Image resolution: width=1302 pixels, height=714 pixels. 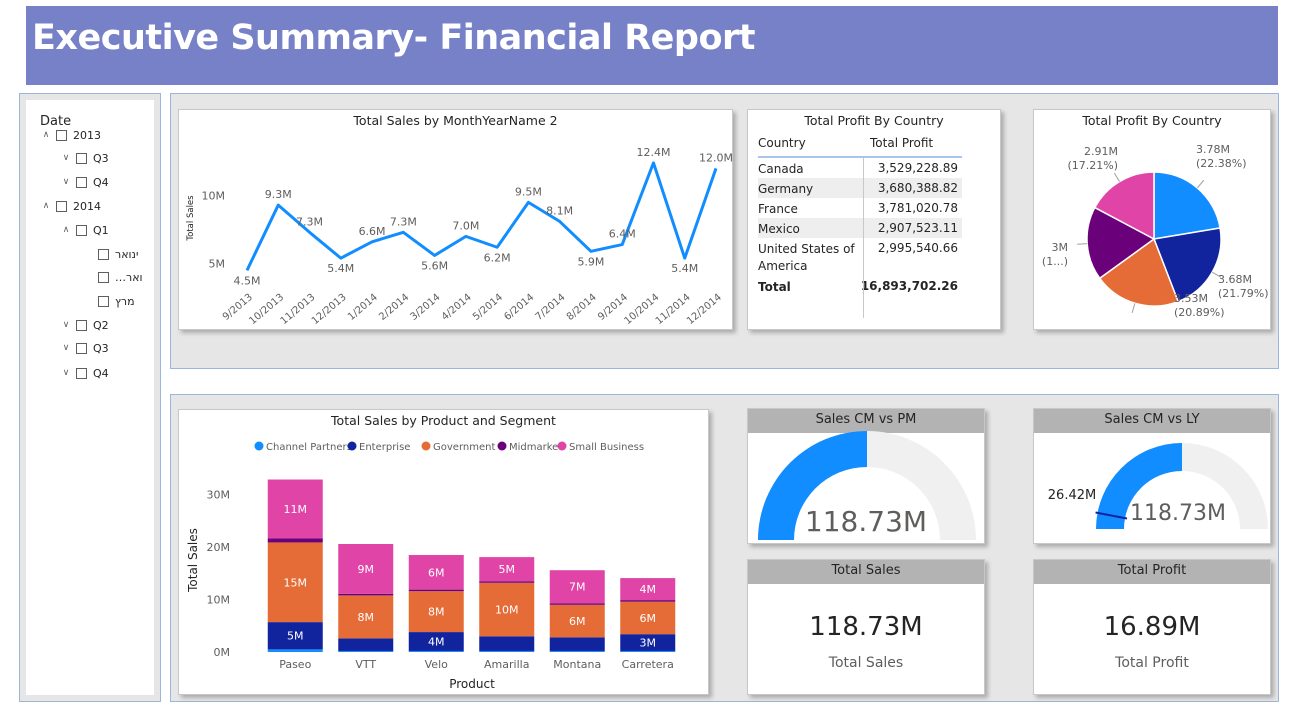 What do you see at coordinates (1055, 261) in the screenshot?
I see `pie-percent-label: (1...)` at bounding box center [1055, 261].